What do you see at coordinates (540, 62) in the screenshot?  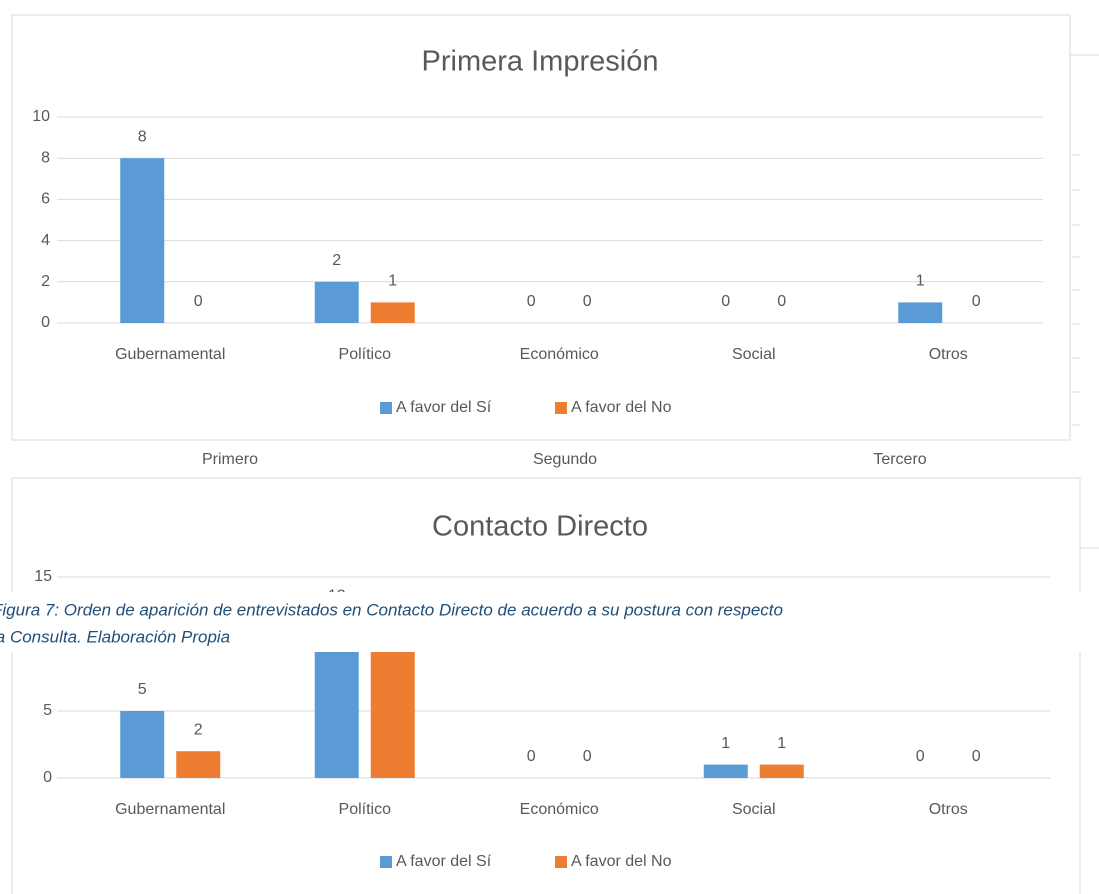 I see `chart-title: Primera Impresión` at bounding box center [540, 62].